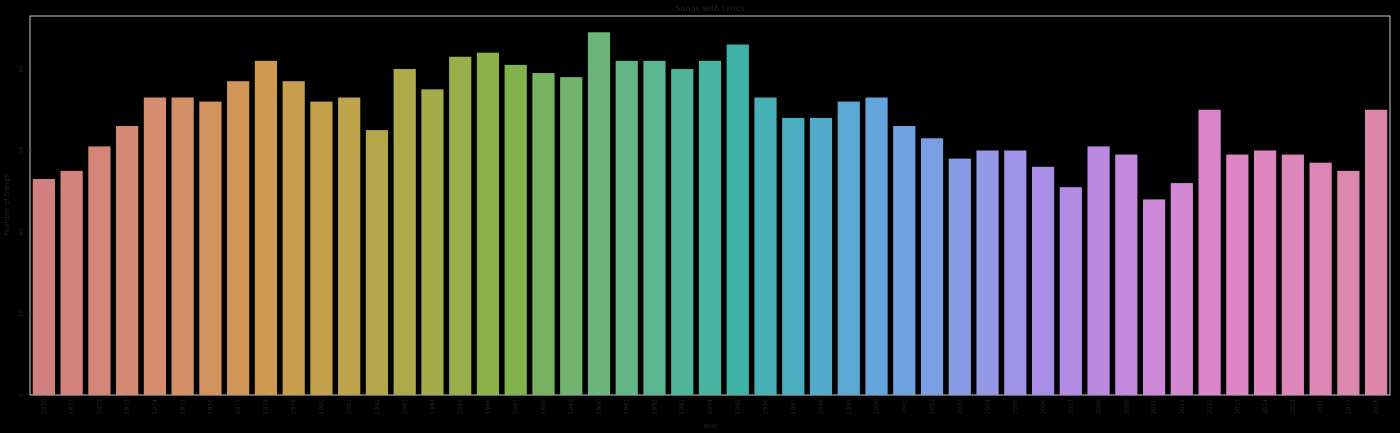  What do you see at coordinates (1292, 274) in the screenshot?
I see `bar-2015` at bounding box center [1292, 274].